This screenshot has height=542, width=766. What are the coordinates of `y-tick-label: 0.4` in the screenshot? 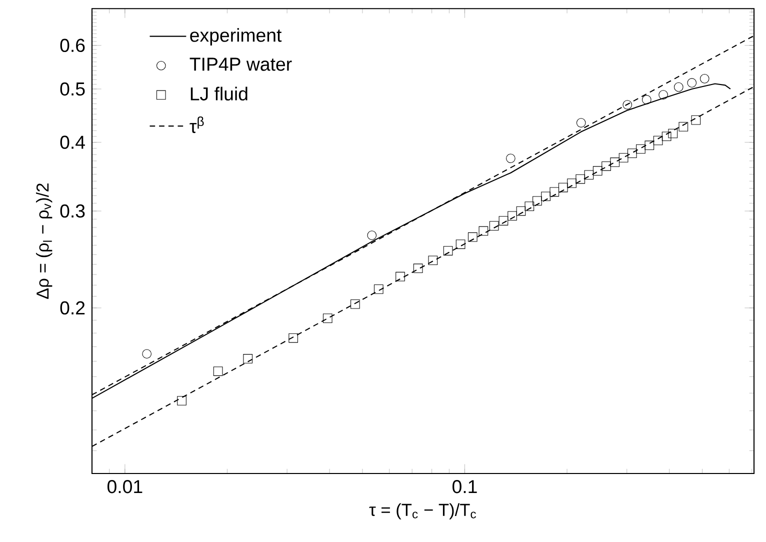 It's located at (72, 142).